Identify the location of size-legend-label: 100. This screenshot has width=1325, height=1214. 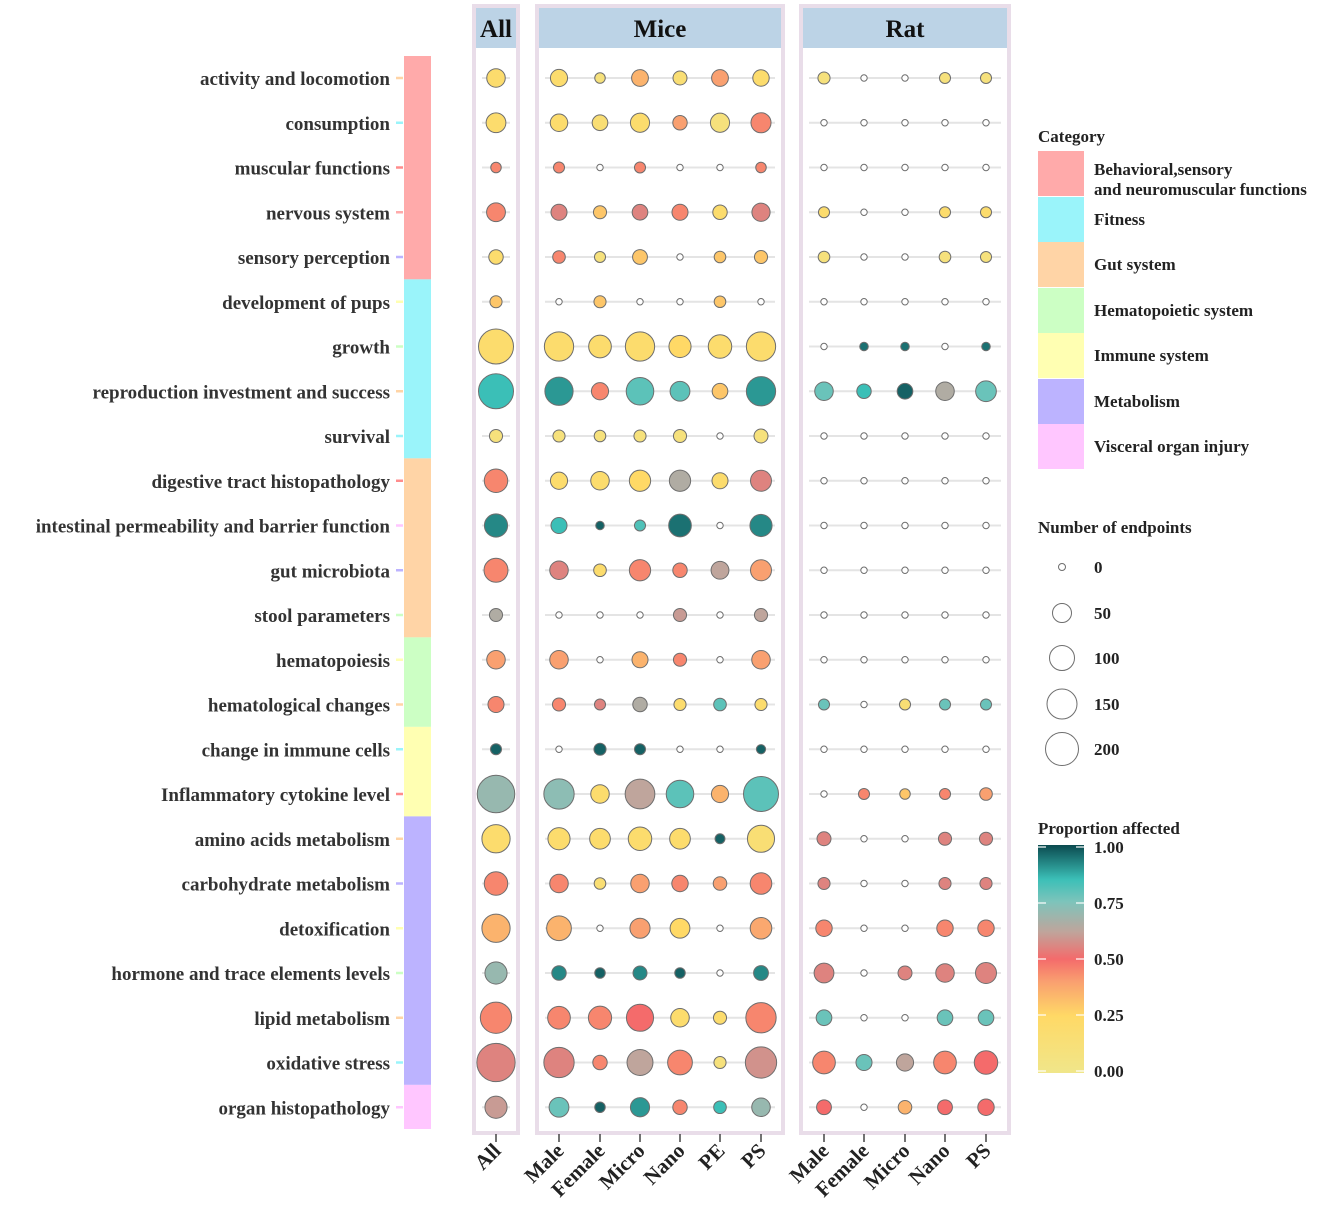
(1107, 658).